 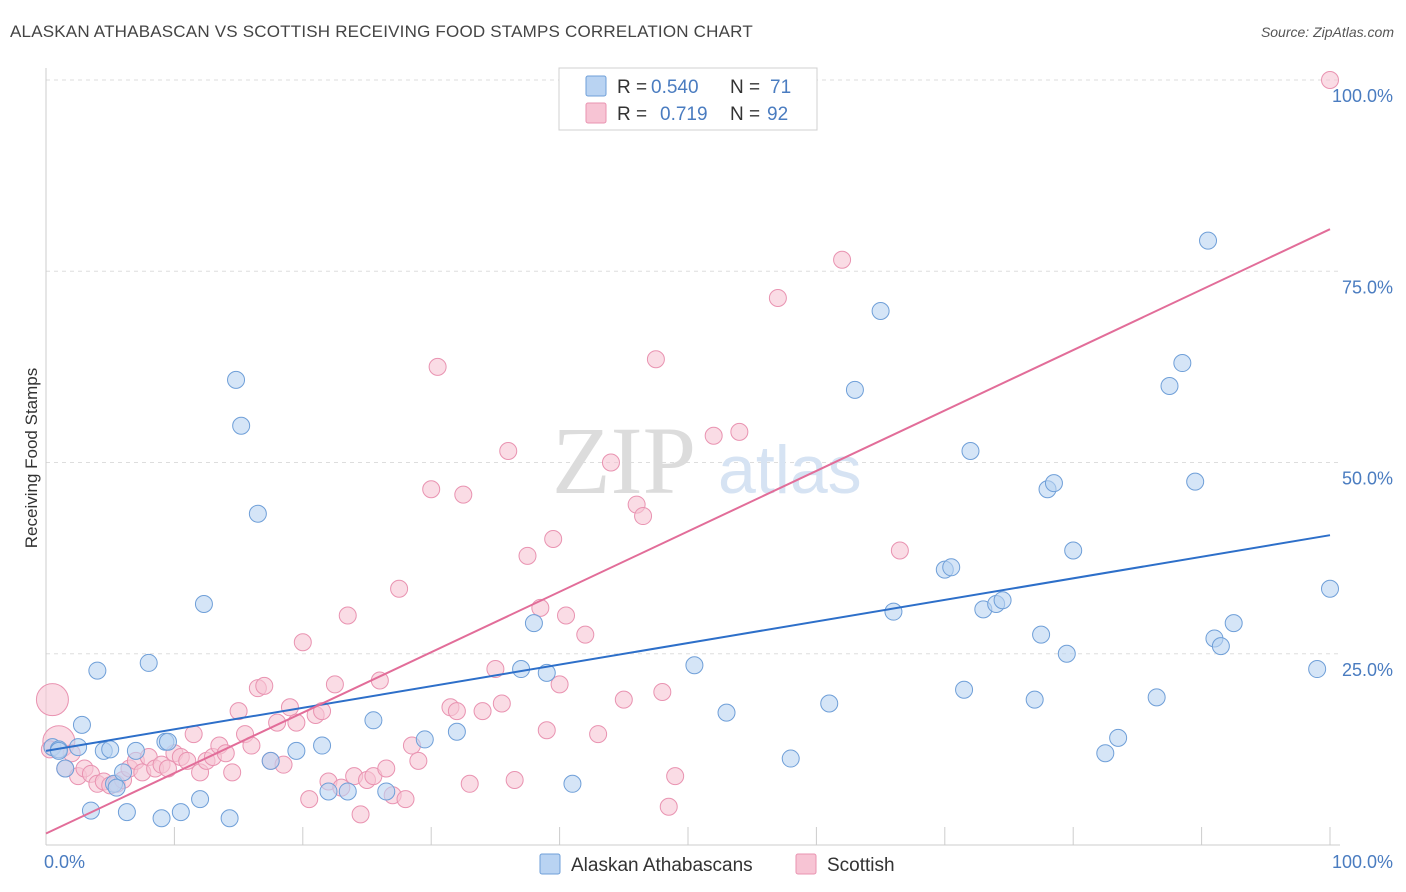 I want to click on bottom-legend-swatch-blue, so click(x=550, y=864).